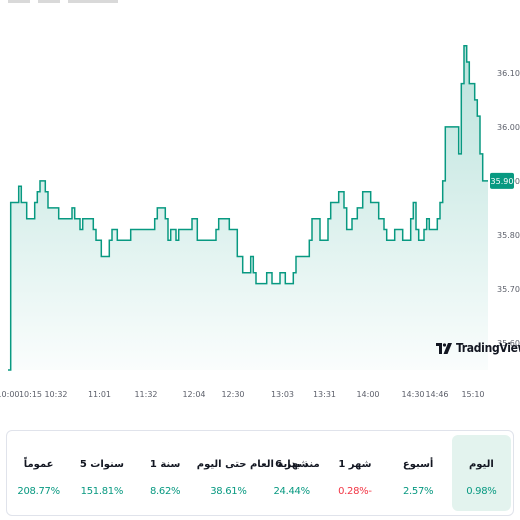 This screenshot has height=520, width=520. I want to click on y-tick-label: 35.80, so click(508, 235).